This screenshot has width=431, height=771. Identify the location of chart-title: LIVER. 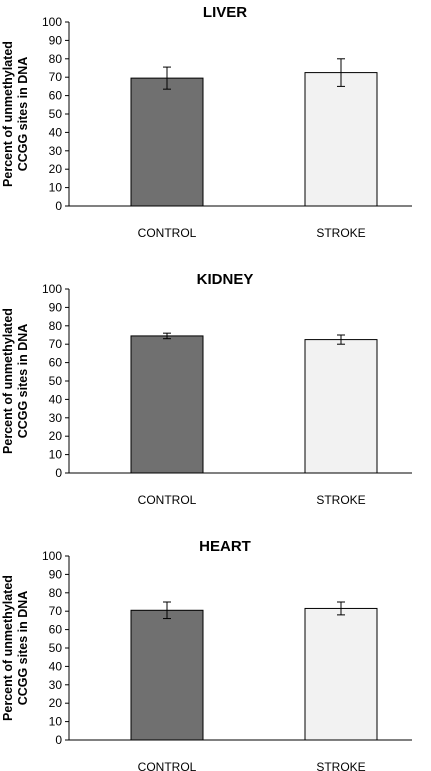
(225, 12).